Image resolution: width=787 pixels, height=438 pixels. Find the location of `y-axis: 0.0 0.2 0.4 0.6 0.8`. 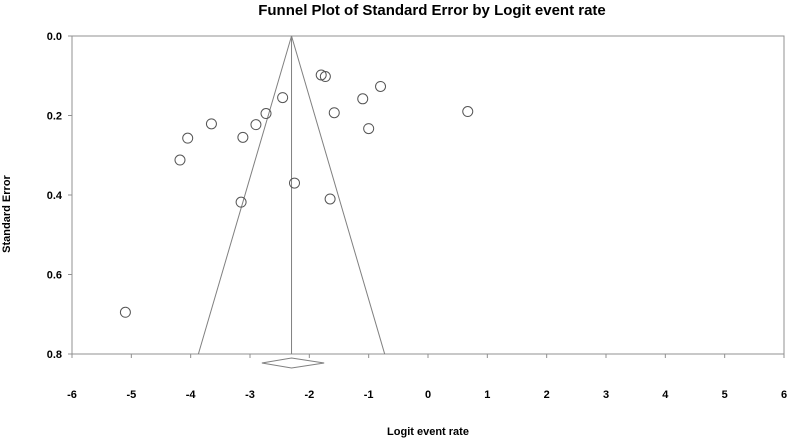

y-axis: 0.0 0.2 0.4 0.6 0.8 is located at coordinates (59, 196).